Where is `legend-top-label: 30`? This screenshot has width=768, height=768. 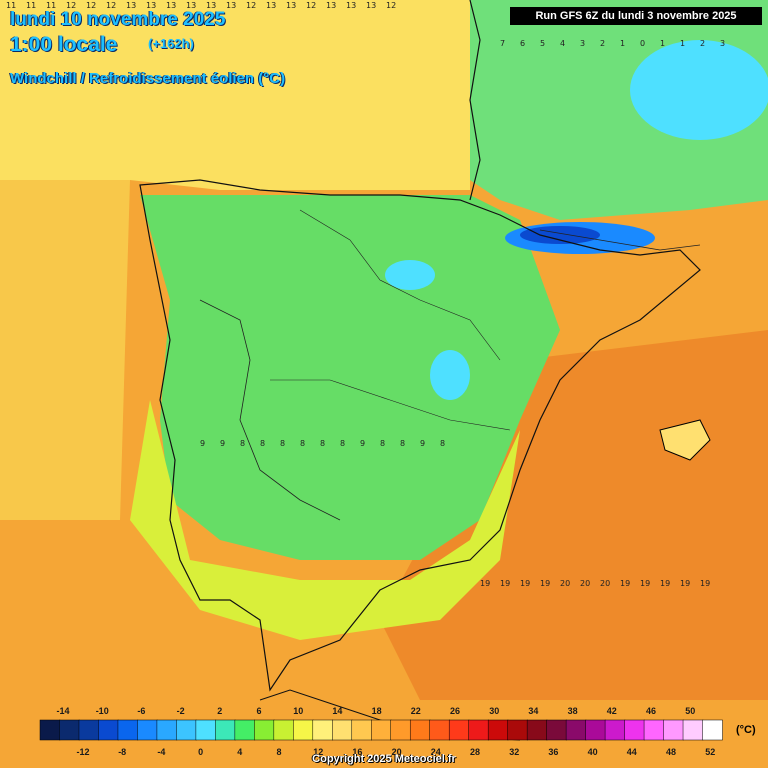
legend-top-label: 30 is located at coordinates (494, 711).